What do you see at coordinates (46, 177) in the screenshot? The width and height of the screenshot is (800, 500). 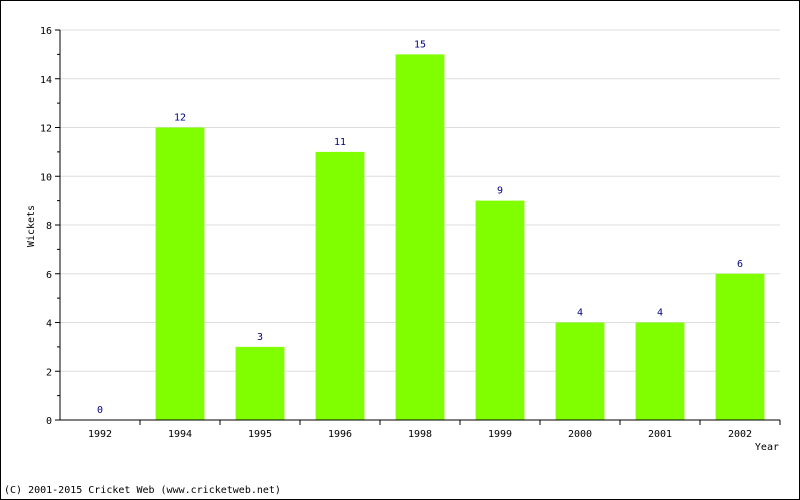 I see `y-tick-label: 10` at bounding box center [46, 177].